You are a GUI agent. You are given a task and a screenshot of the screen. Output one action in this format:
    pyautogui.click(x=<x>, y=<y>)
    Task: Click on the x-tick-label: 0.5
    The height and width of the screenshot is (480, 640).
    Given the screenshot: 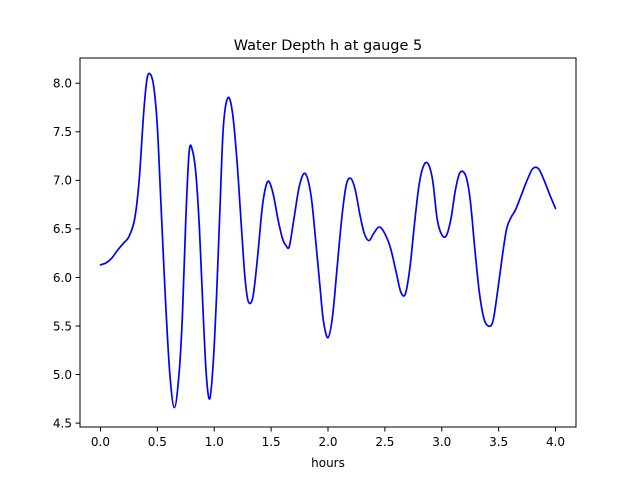 What is the action you would take?
    pyautogui.click(x=157, y=442)
    